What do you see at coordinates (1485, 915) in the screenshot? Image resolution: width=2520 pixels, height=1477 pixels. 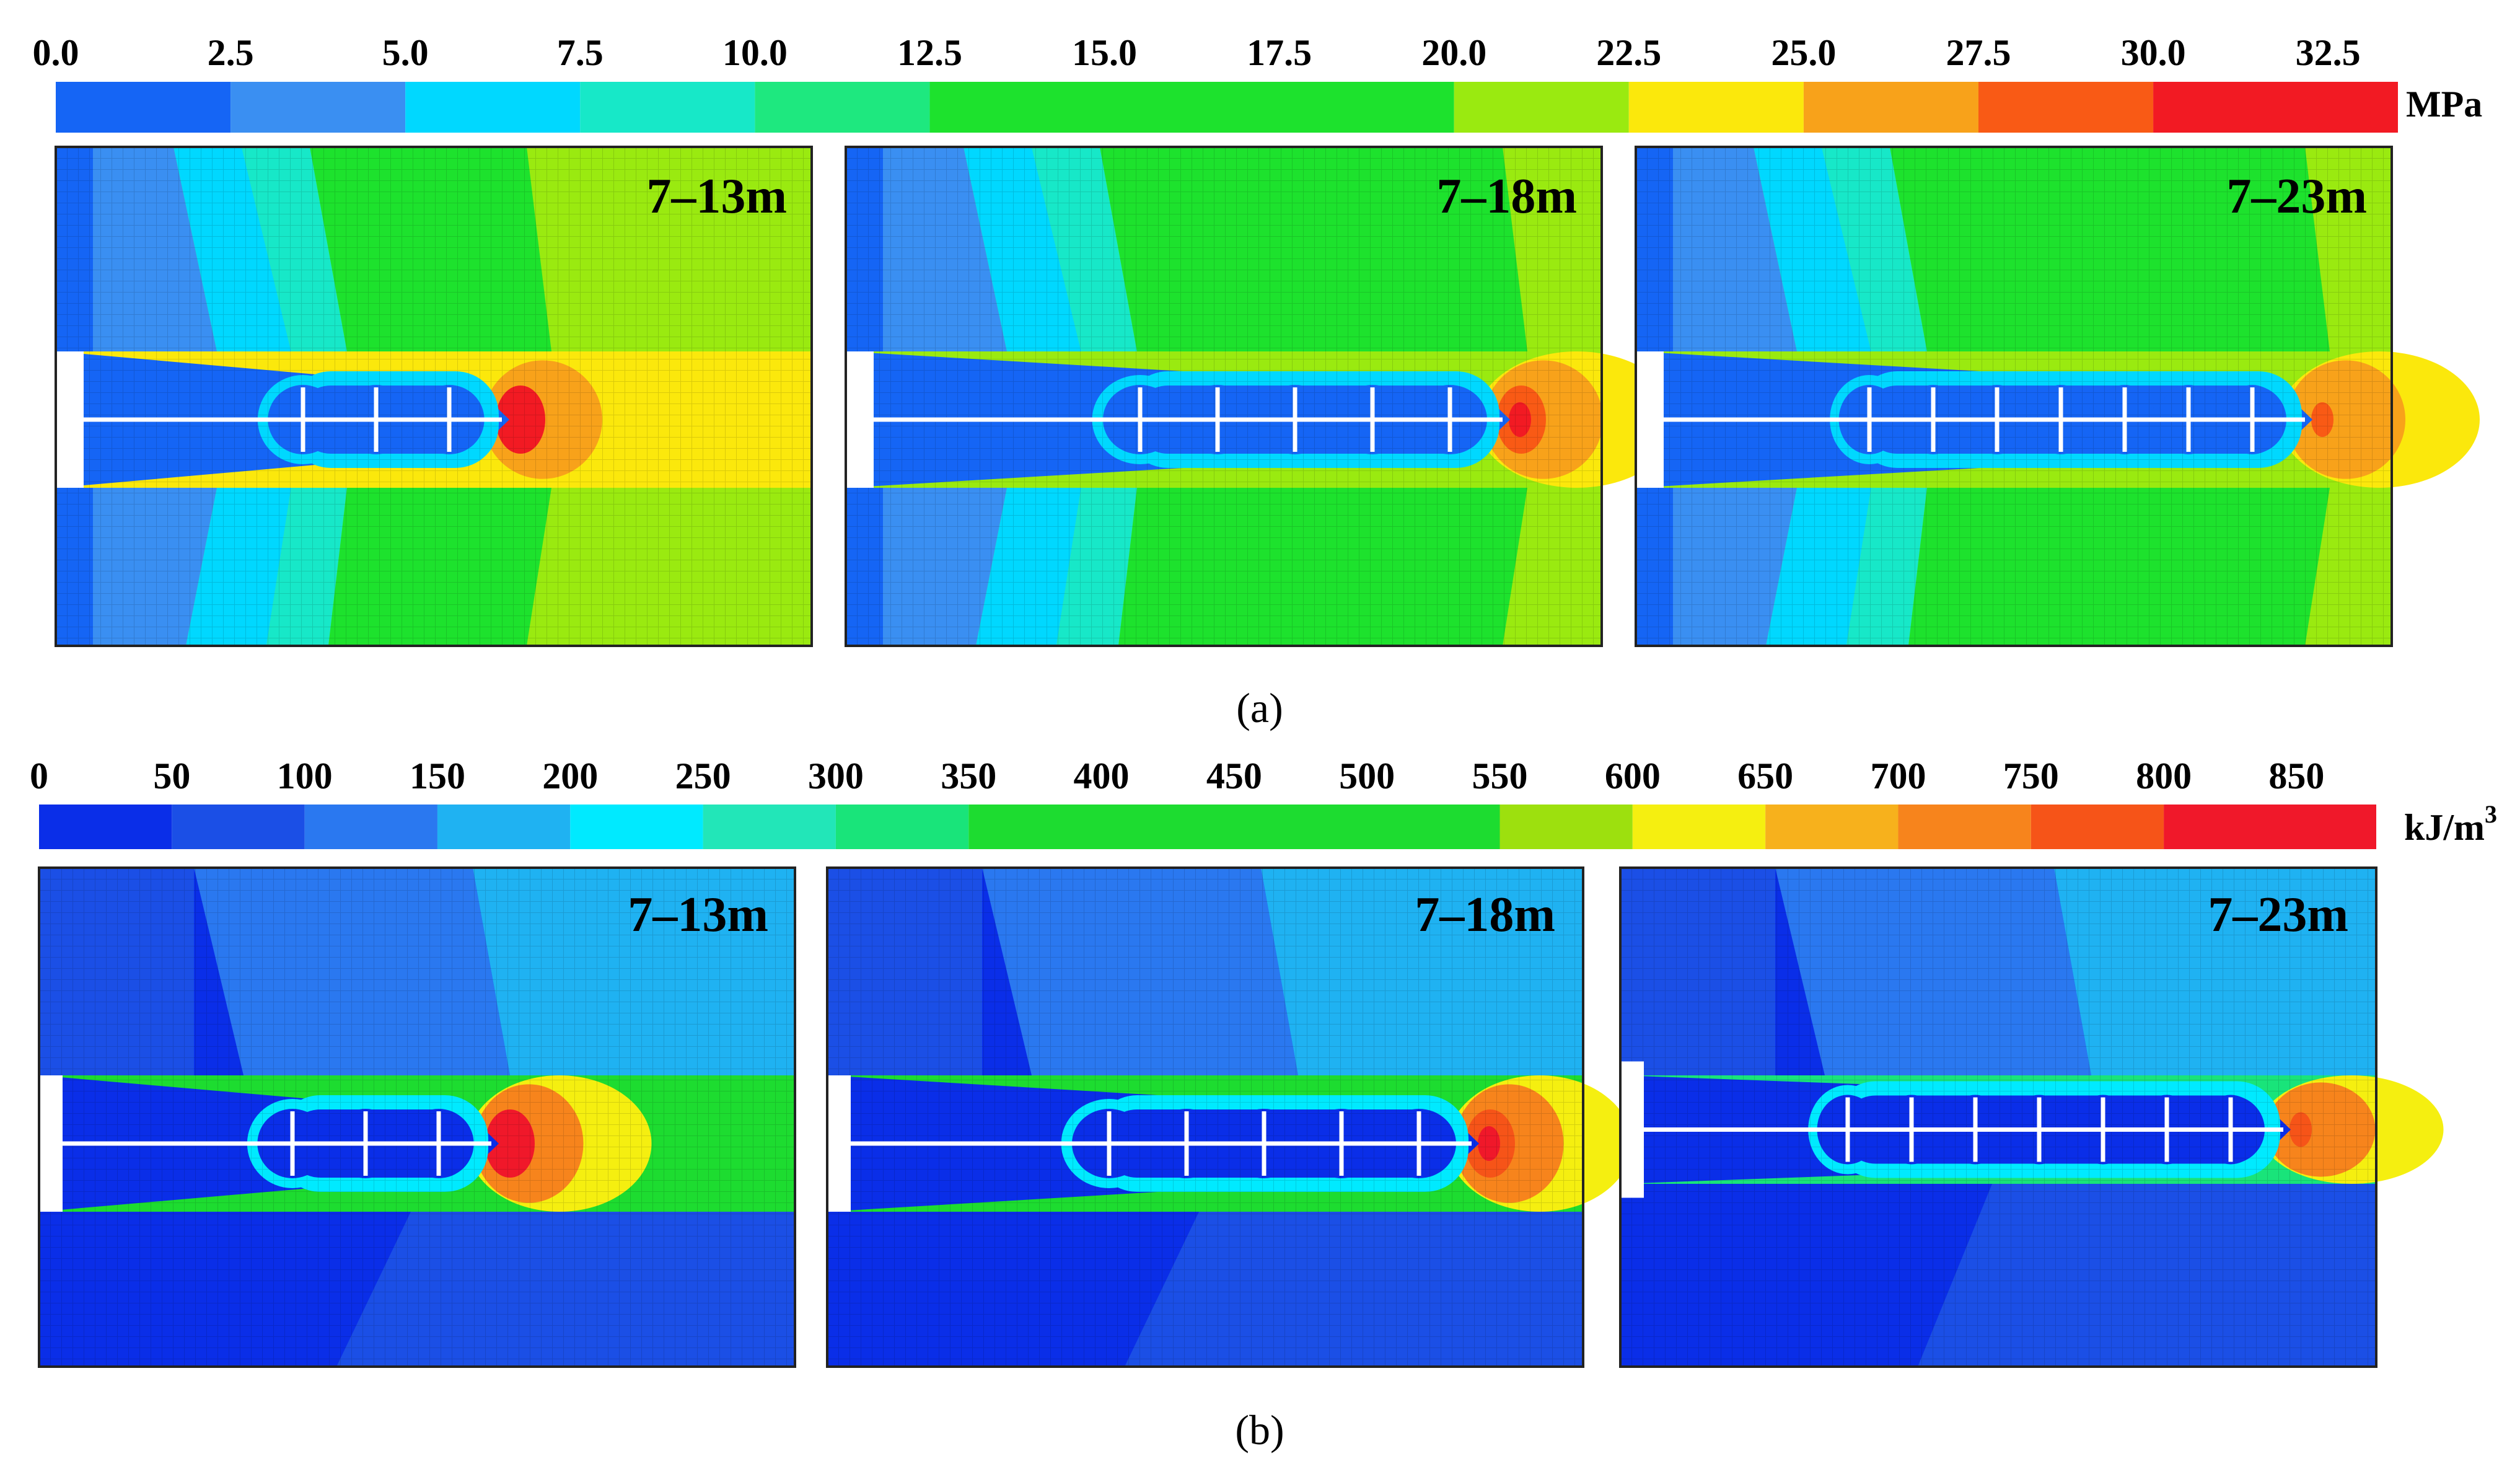 I see `energy-panel-title-7-18m: 7–18m` at bounding box center [1485, 915].